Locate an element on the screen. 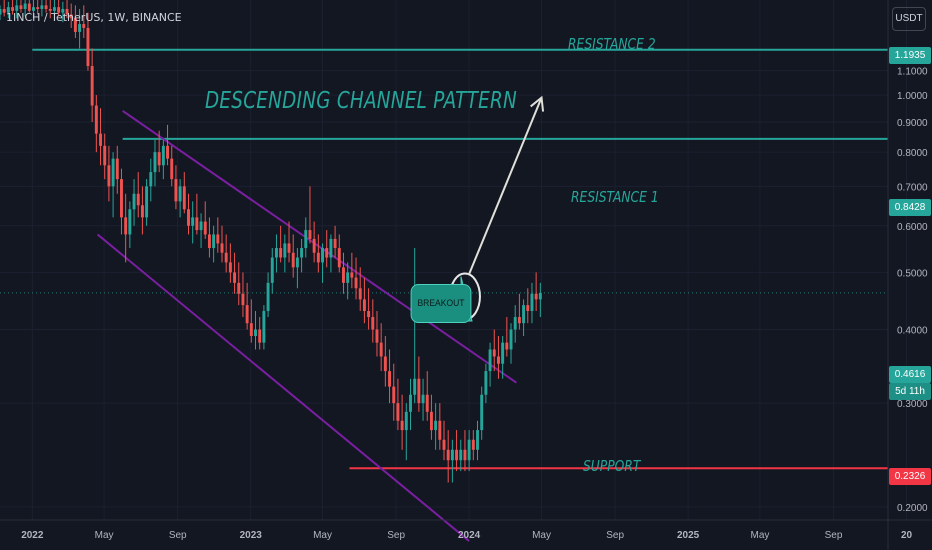  y-tick-label-7: 0.9000 is located at coordinates (912, 123).